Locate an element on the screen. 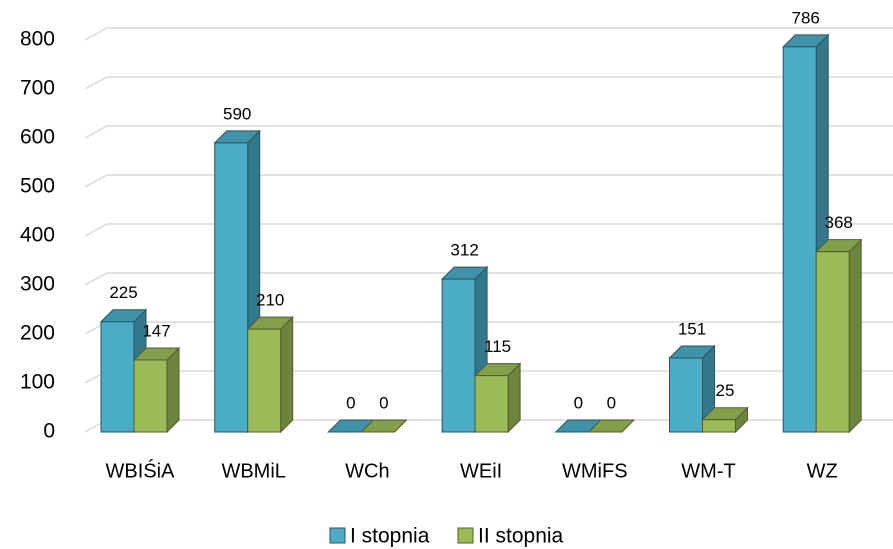 This screenshot has width=893, height=549. x-tick-label: WBMiL is located at coordinates (253, 471).